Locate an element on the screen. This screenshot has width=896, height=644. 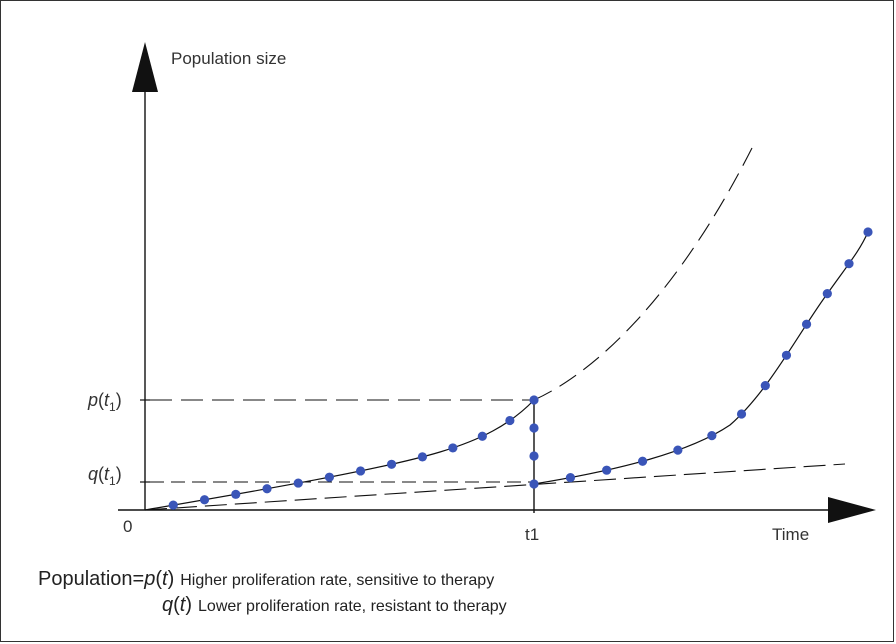
x-axis-arrow is located at coordinates (852, 510).